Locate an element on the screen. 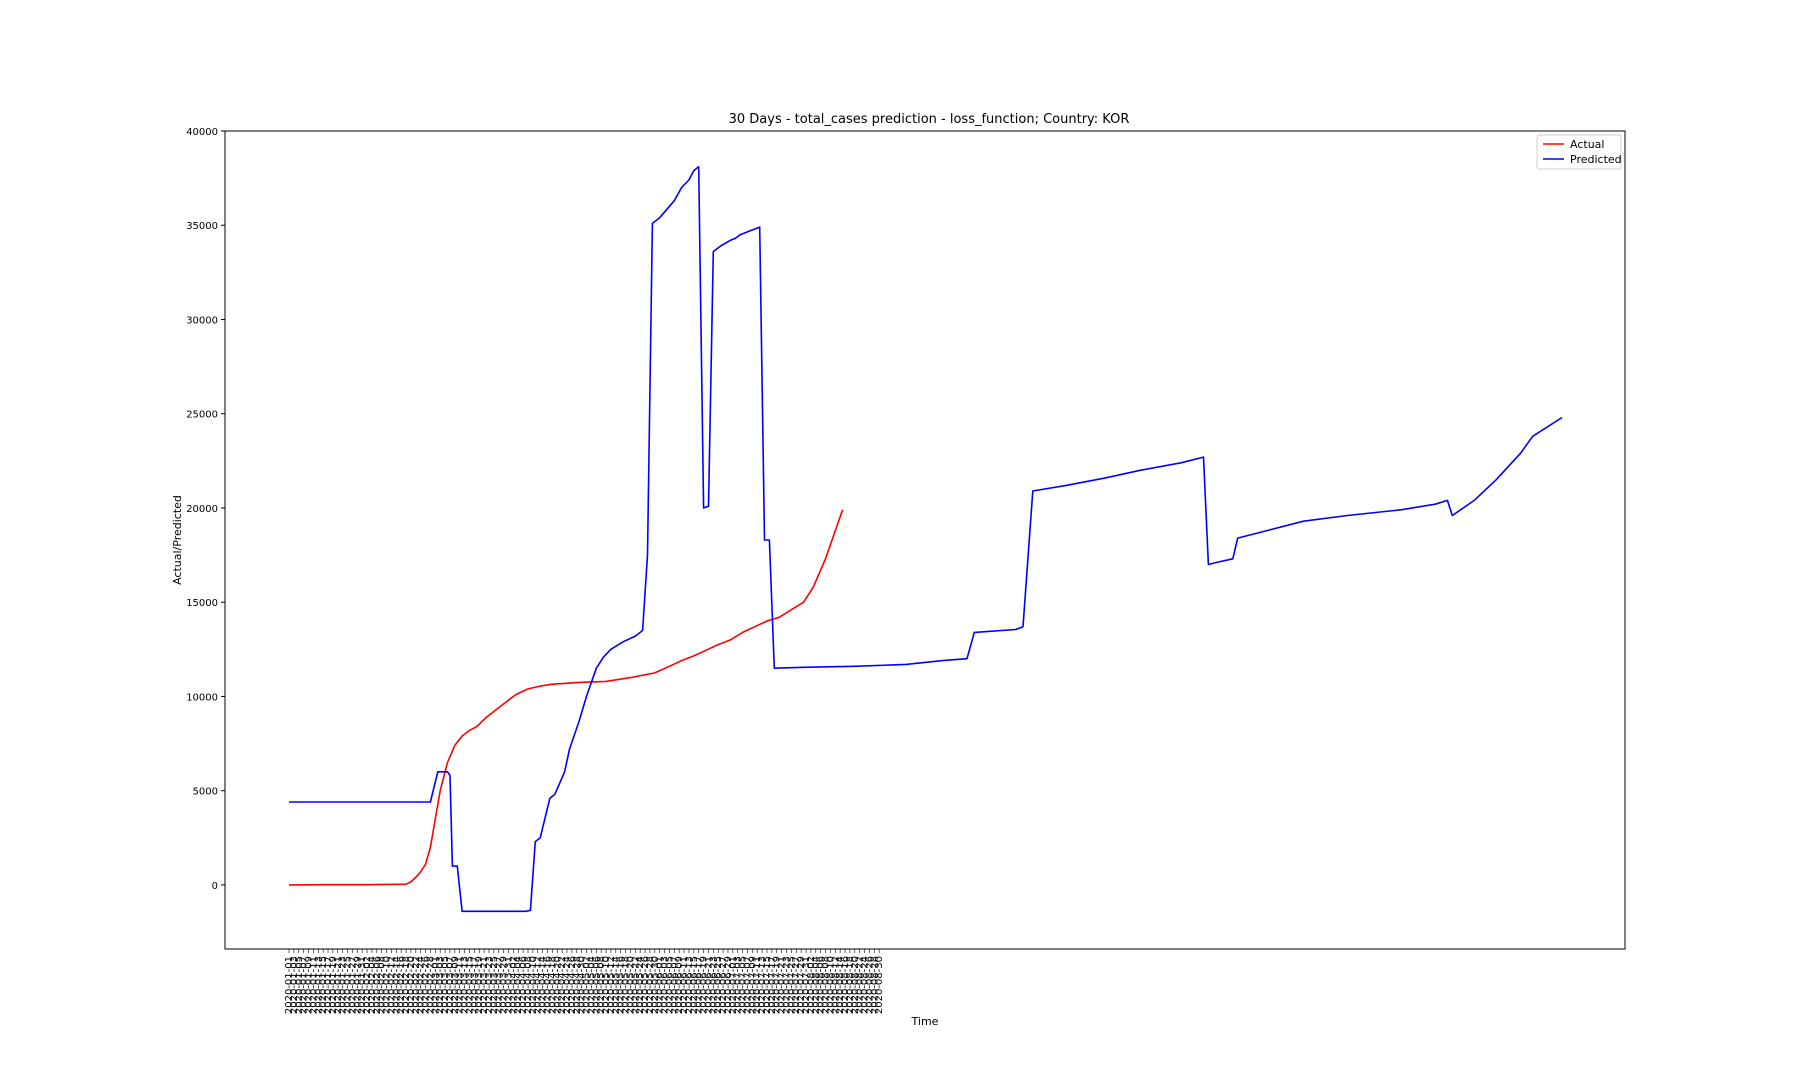 Image resolution: width=1800 pixels, height=1080 pixels. x-tick-label: 2020-03-11 is located at coordinates (460, 985).